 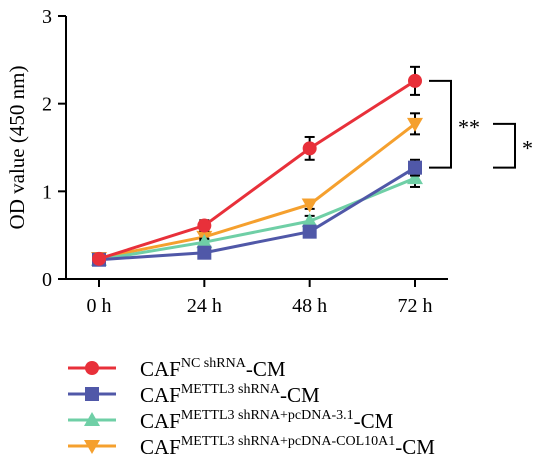 What do you see at coordinates (47, 192) in the screenshot?
I see `y-tick-label: 1` at bounding box center [47, 192].